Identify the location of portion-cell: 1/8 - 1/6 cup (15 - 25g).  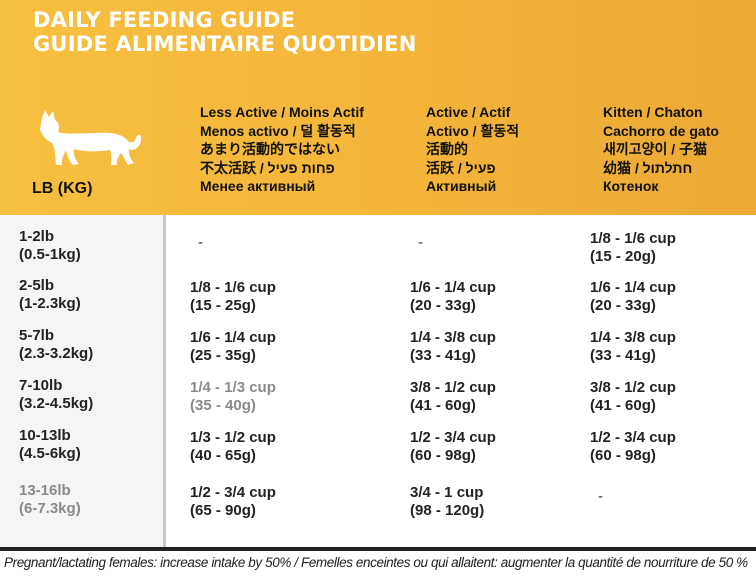
(233, 296).